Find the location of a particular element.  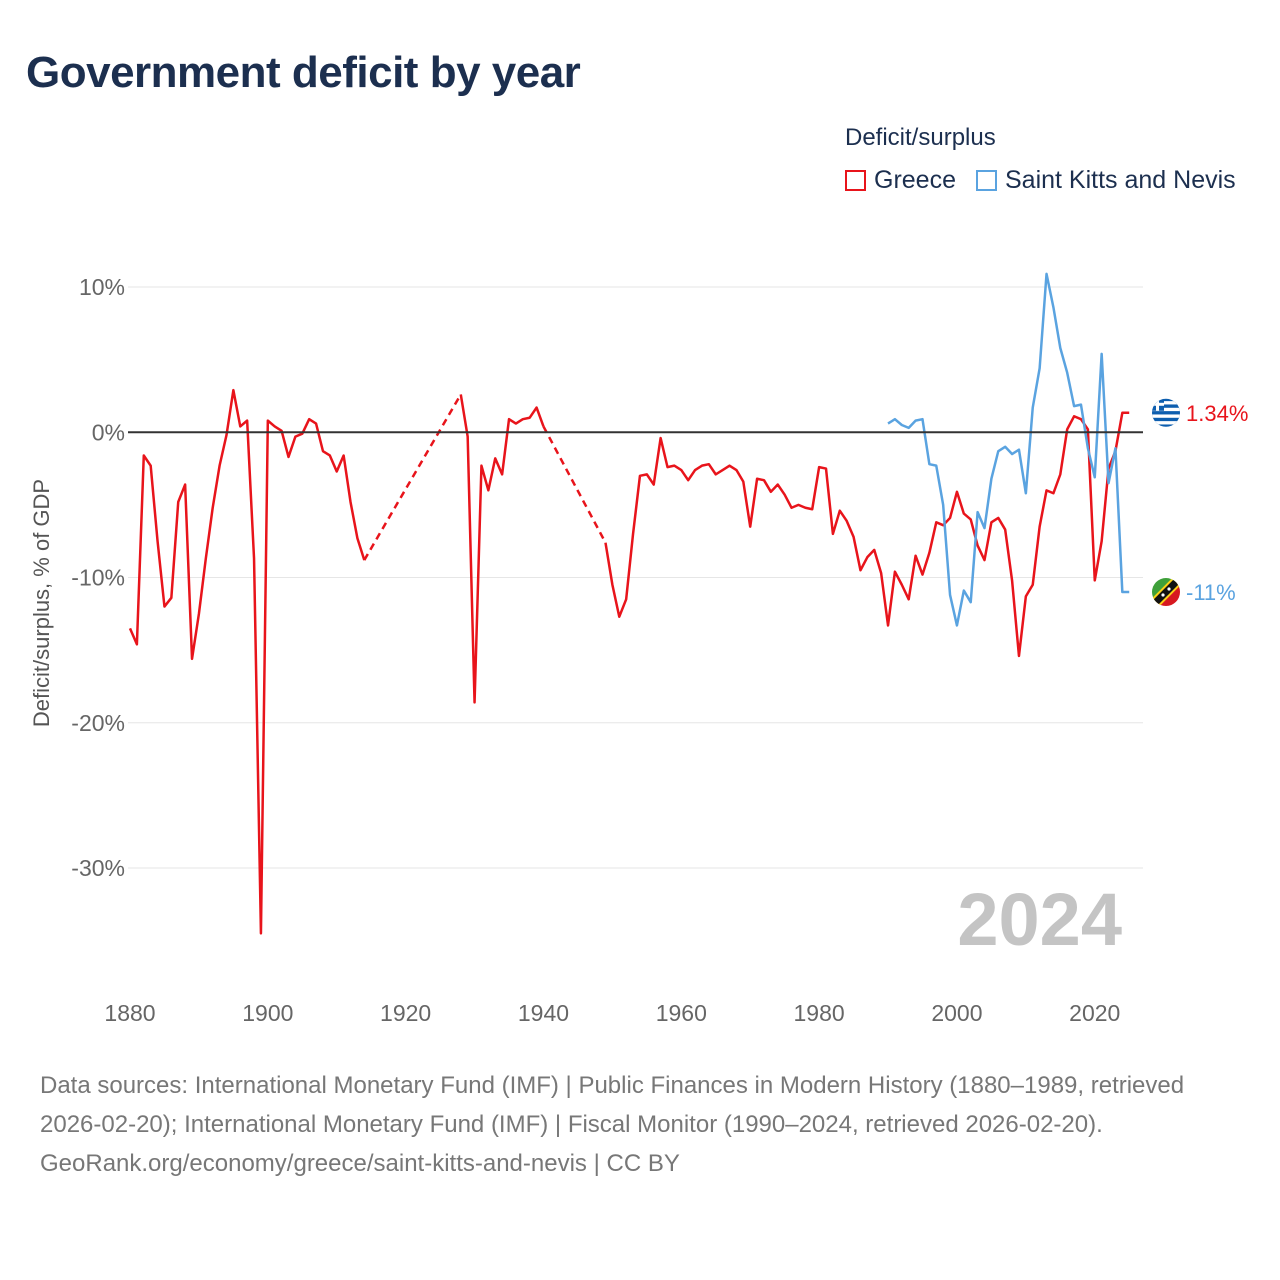

end-label-greece: 1.34% is located at coordinates (1217, 413).